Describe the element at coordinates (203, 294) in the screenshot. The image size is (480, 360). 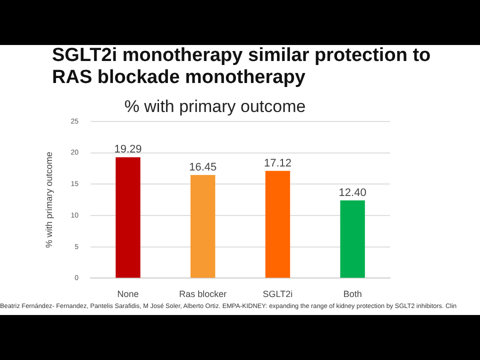
I see `x-tick-label: Ras blocker` at that location.